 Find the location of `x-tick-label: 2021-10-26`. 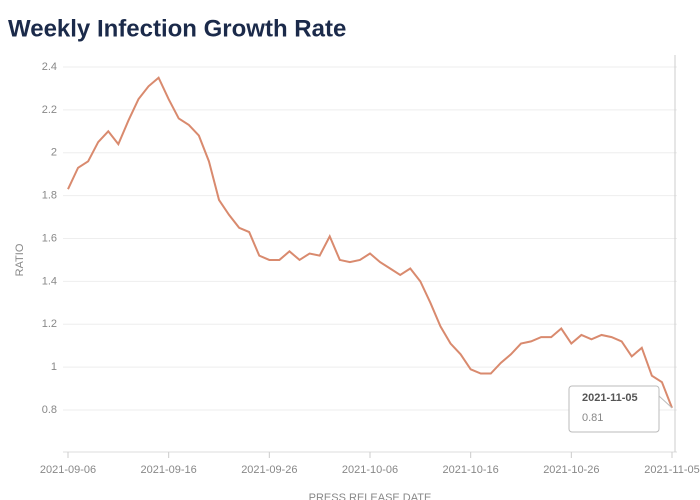

x-tick-label: 2021-10-26 is located at coordinates (571, 470).